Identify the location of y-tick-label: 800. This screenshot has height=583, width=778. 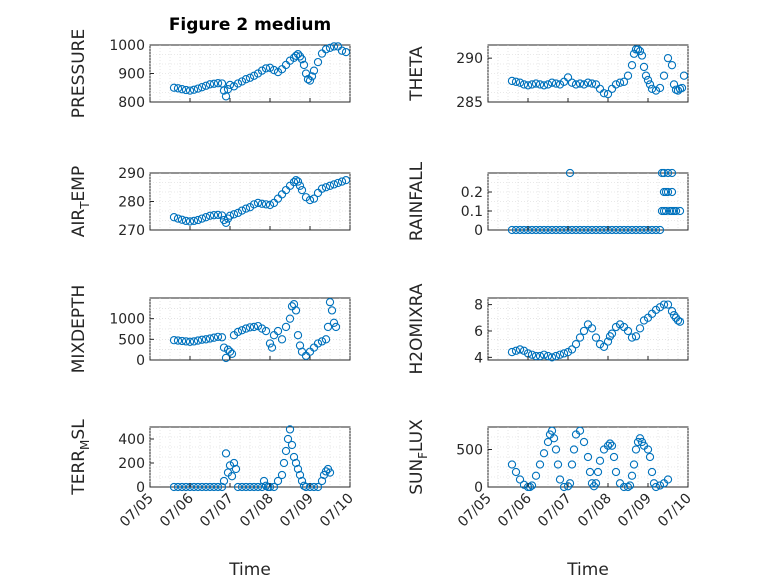
(131, 103).